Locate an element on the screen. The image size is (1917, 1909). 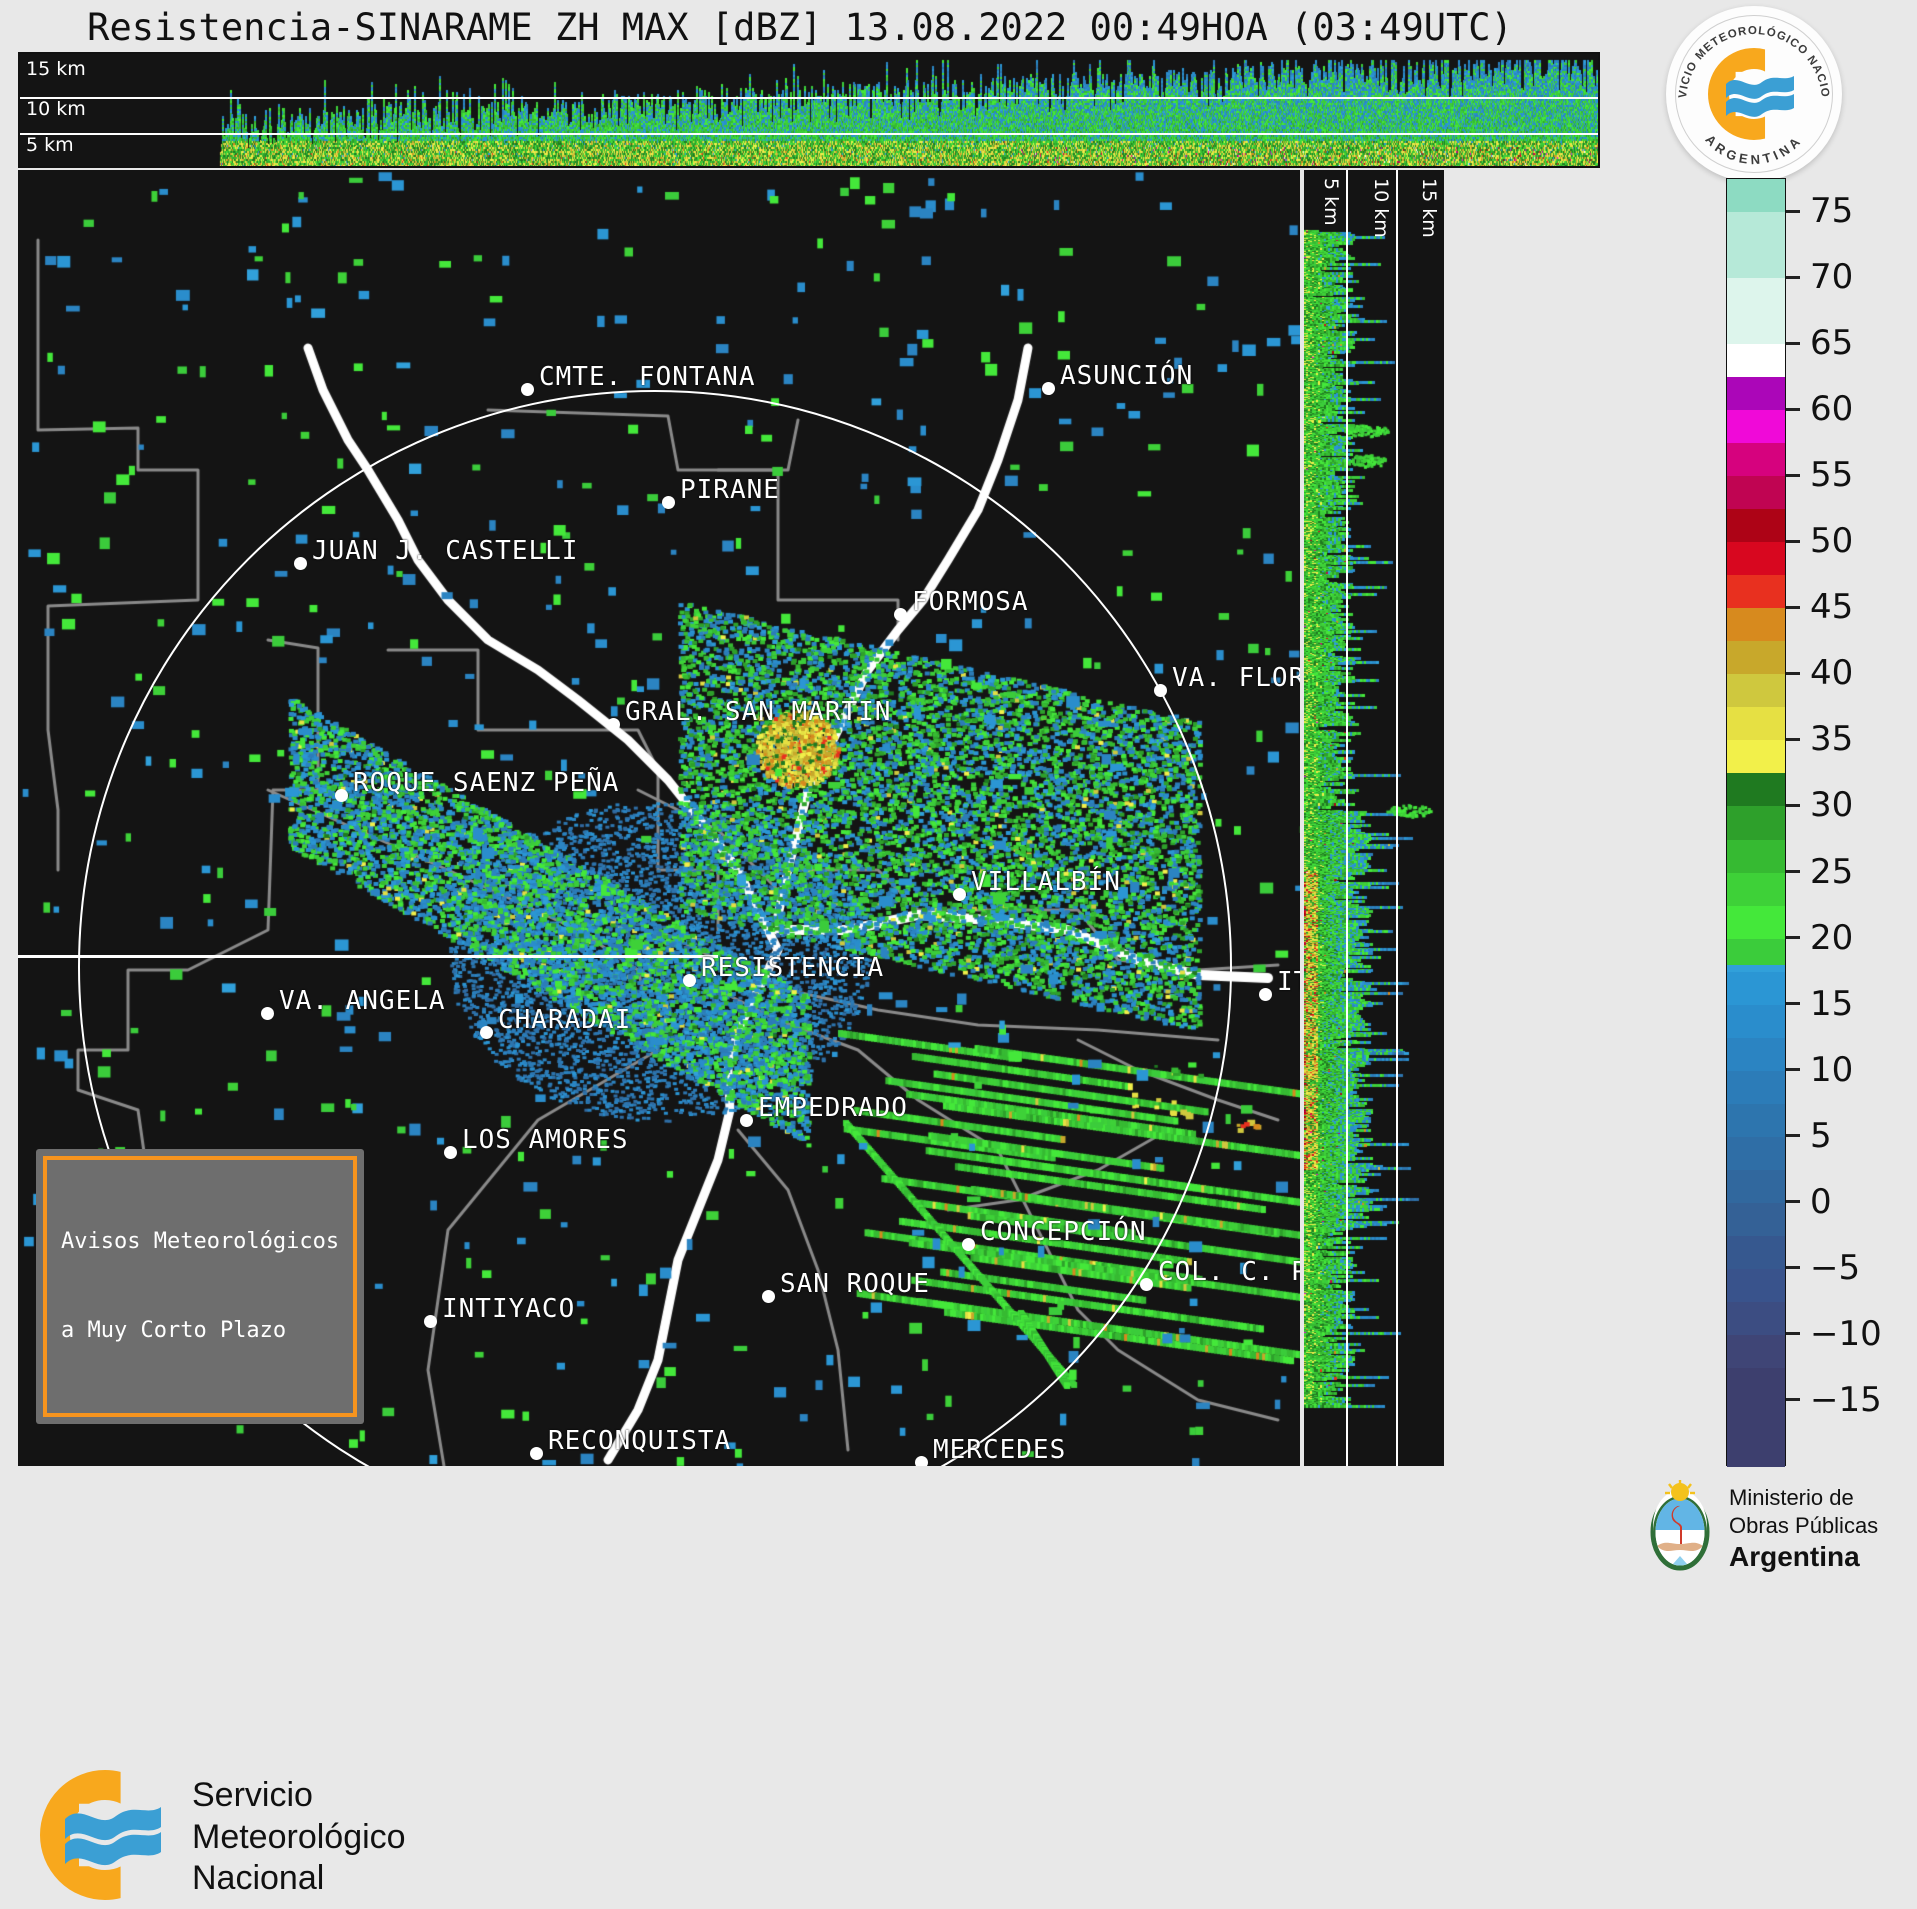
smn-c-icon is located at coordinates (1754, 94).